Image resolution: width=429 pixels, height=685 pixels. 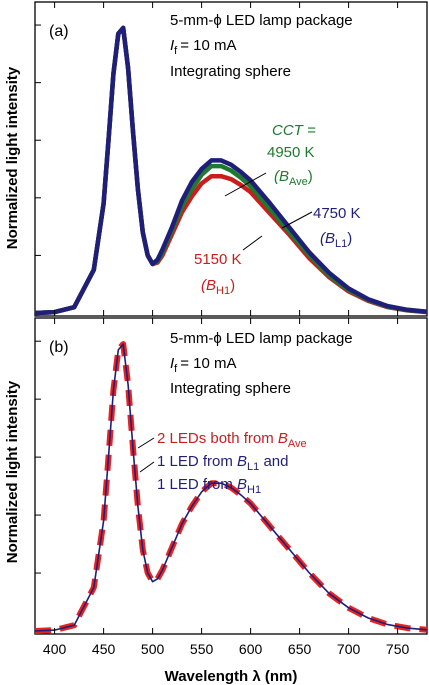 I want to click on label-4950k-temp: 4950 K, so click(x=291, y=152).